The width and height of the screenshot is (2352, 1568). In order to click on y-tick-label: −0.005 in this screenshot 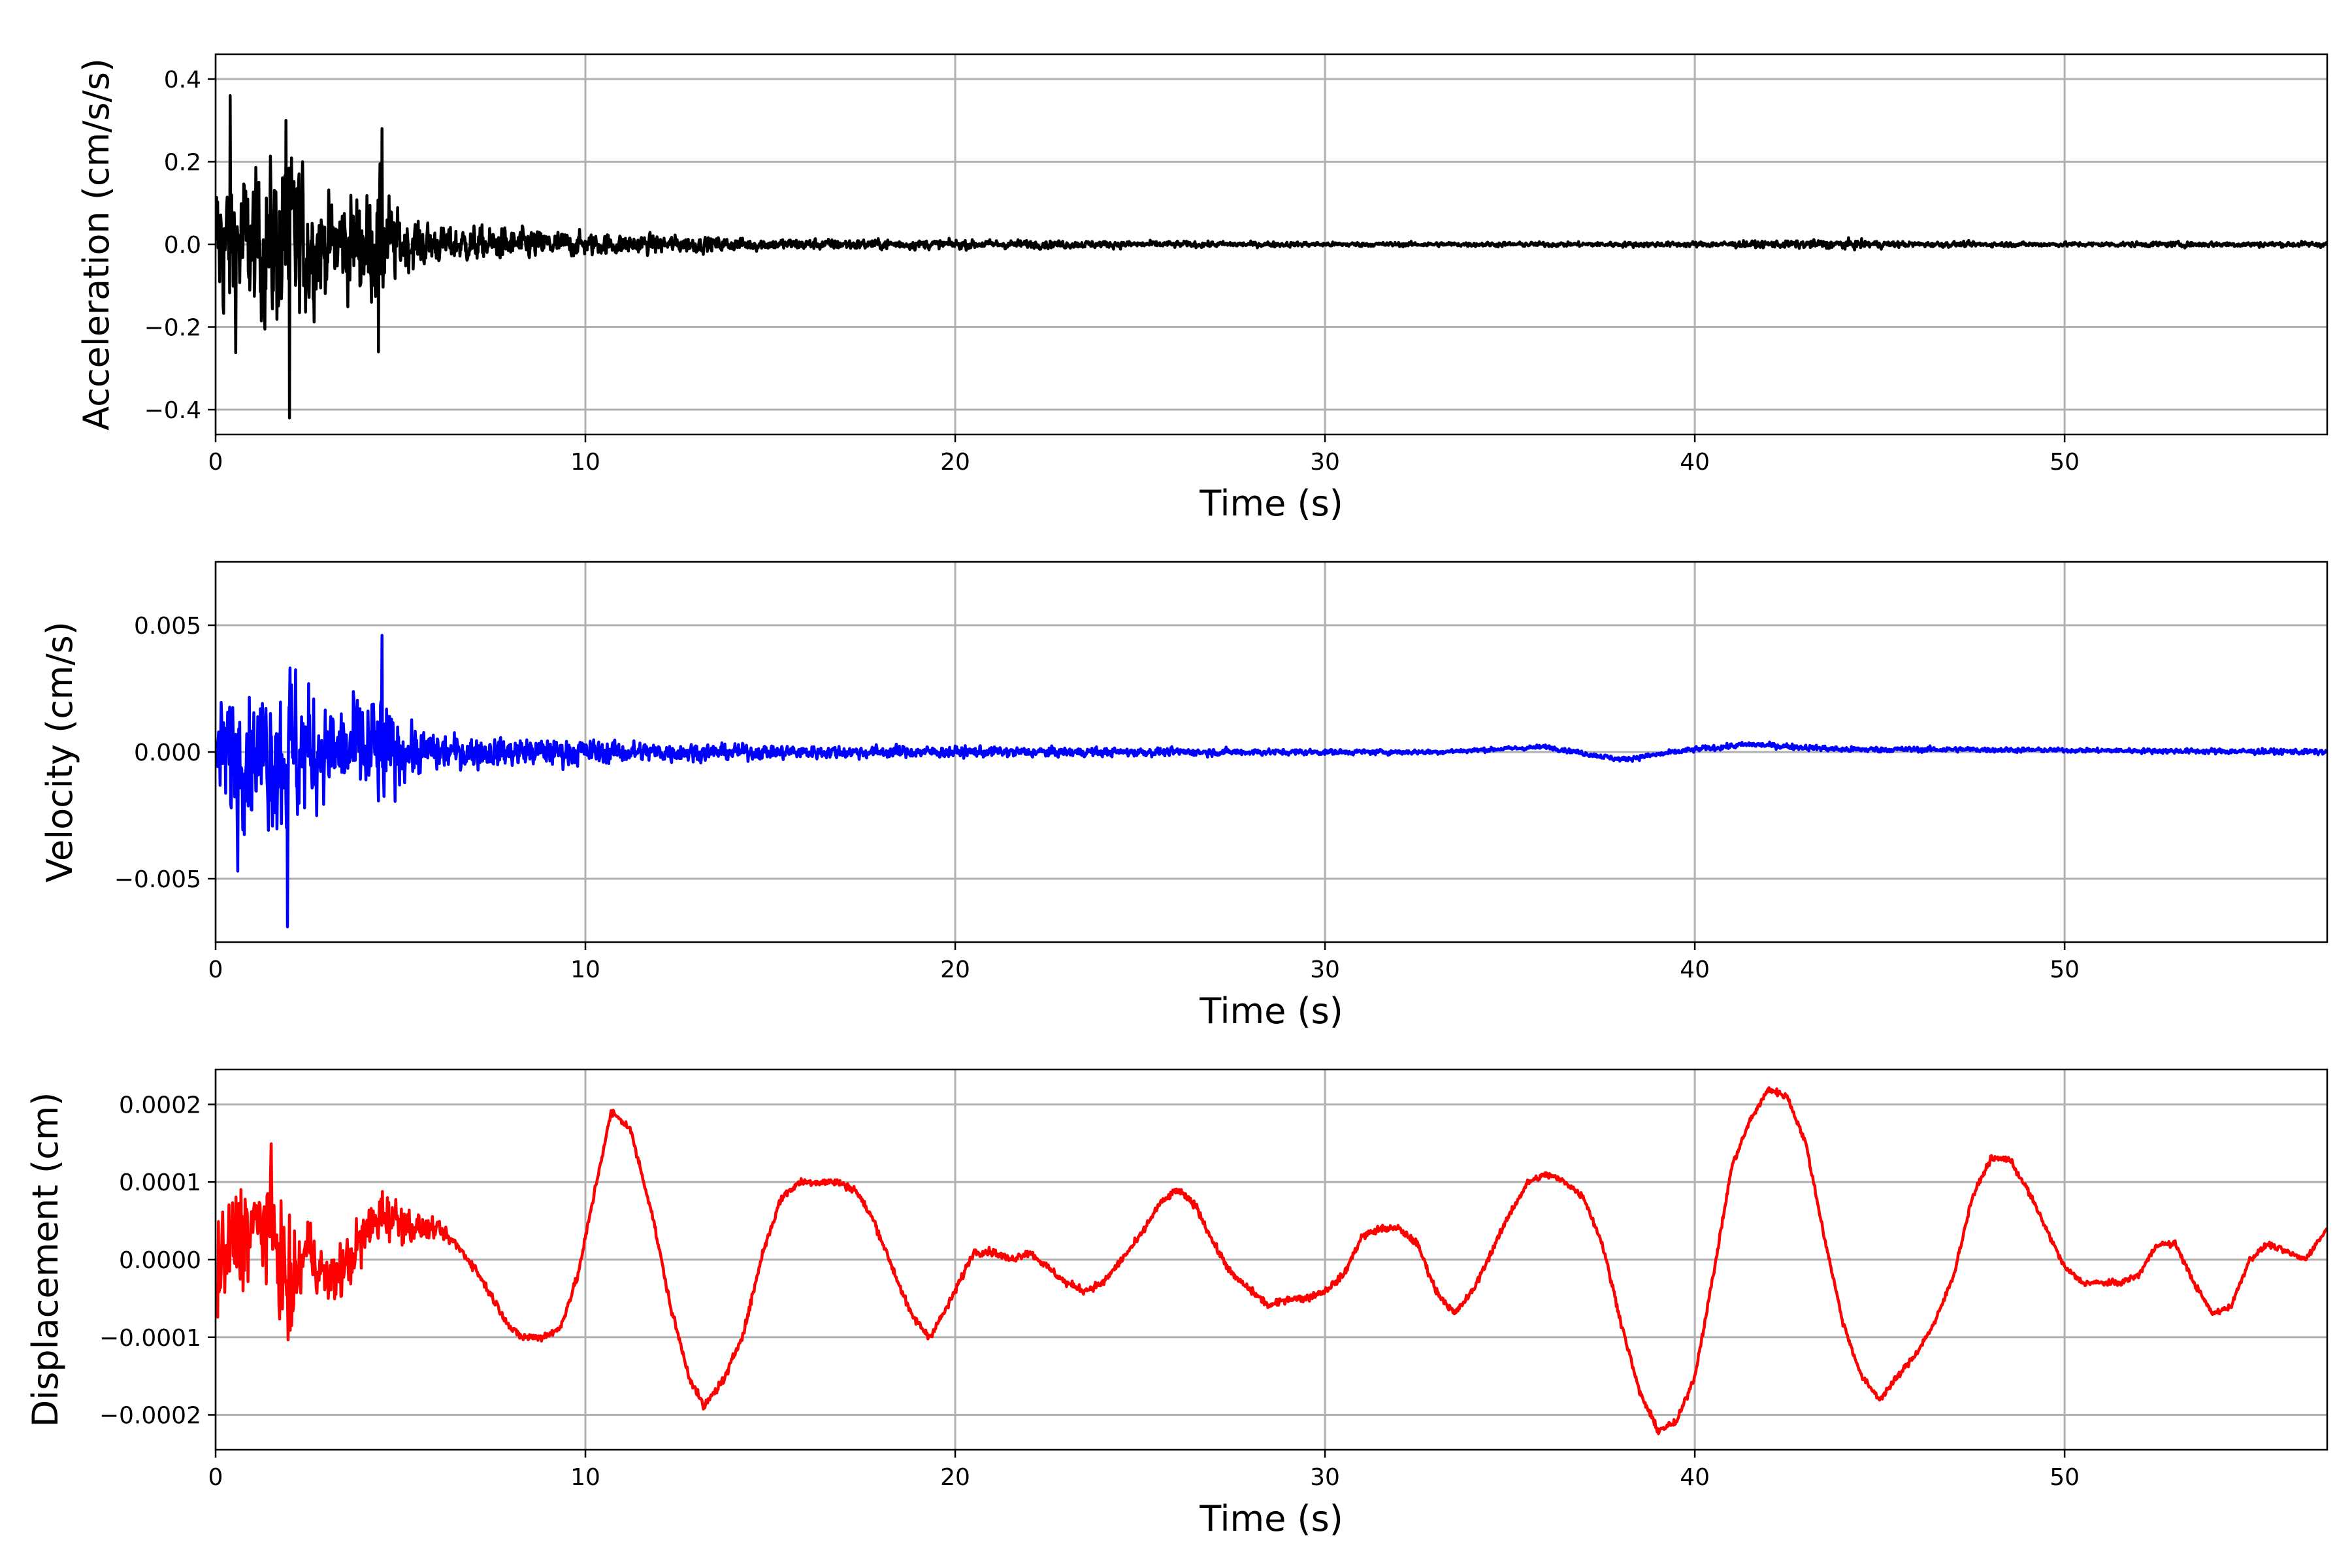, I will do `click(157, 879)`.